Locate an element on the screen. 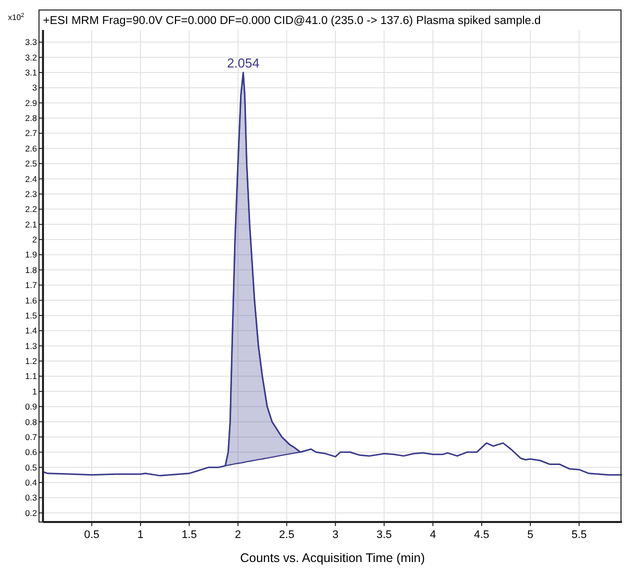  y-tick-label: 3.2 is located at coordinates (31, 57).